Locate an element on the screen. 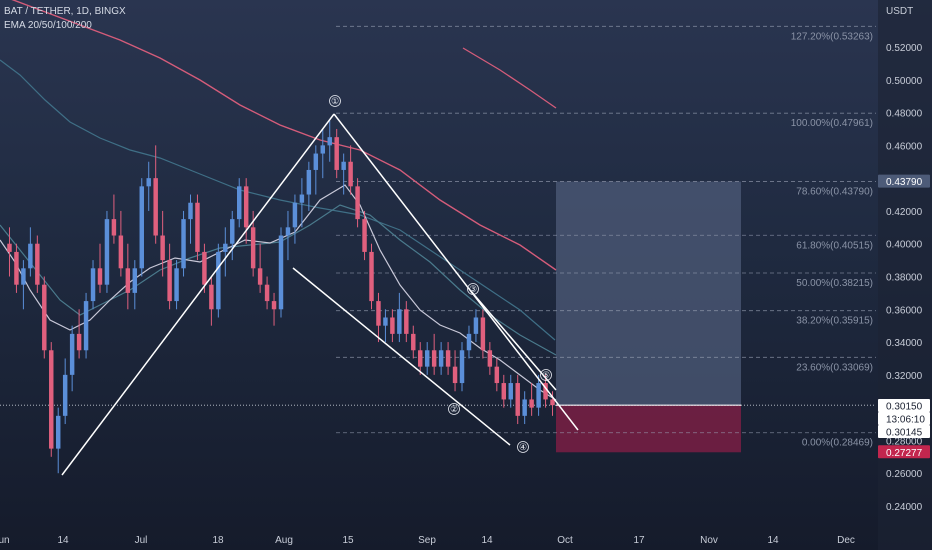  countdown-tag-bg is located at coordinates (904, 418).